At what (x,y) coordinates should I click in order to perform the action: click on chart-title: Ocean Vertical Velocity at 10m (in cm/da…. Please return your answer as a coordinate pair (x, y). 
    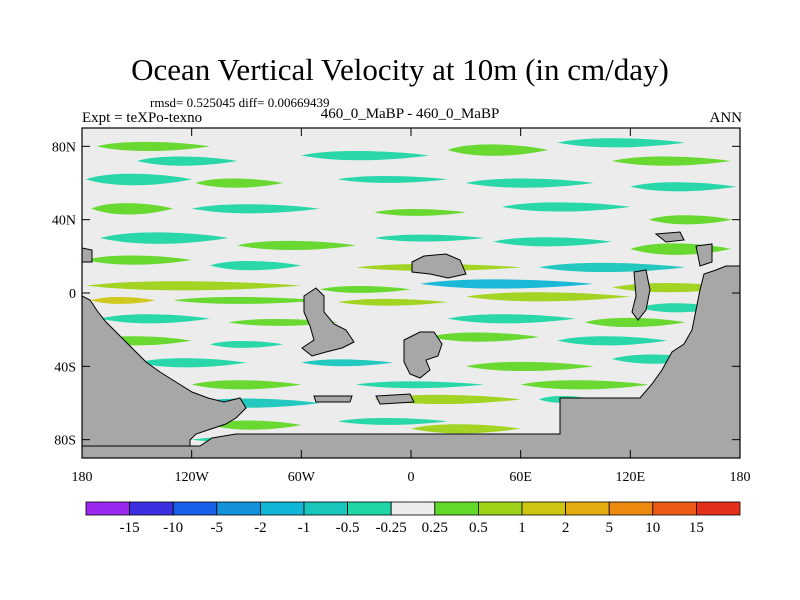
    Looking at the image, I should click on (400, 69).